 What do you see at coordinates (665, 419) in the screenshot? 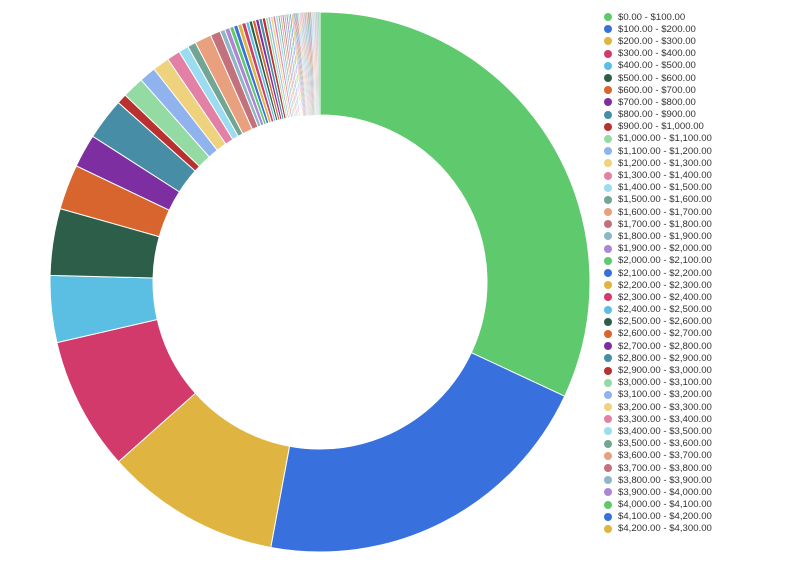
I see `legend-label: $3,300.00 - $3,400.00` at bounding box center [665, 419].